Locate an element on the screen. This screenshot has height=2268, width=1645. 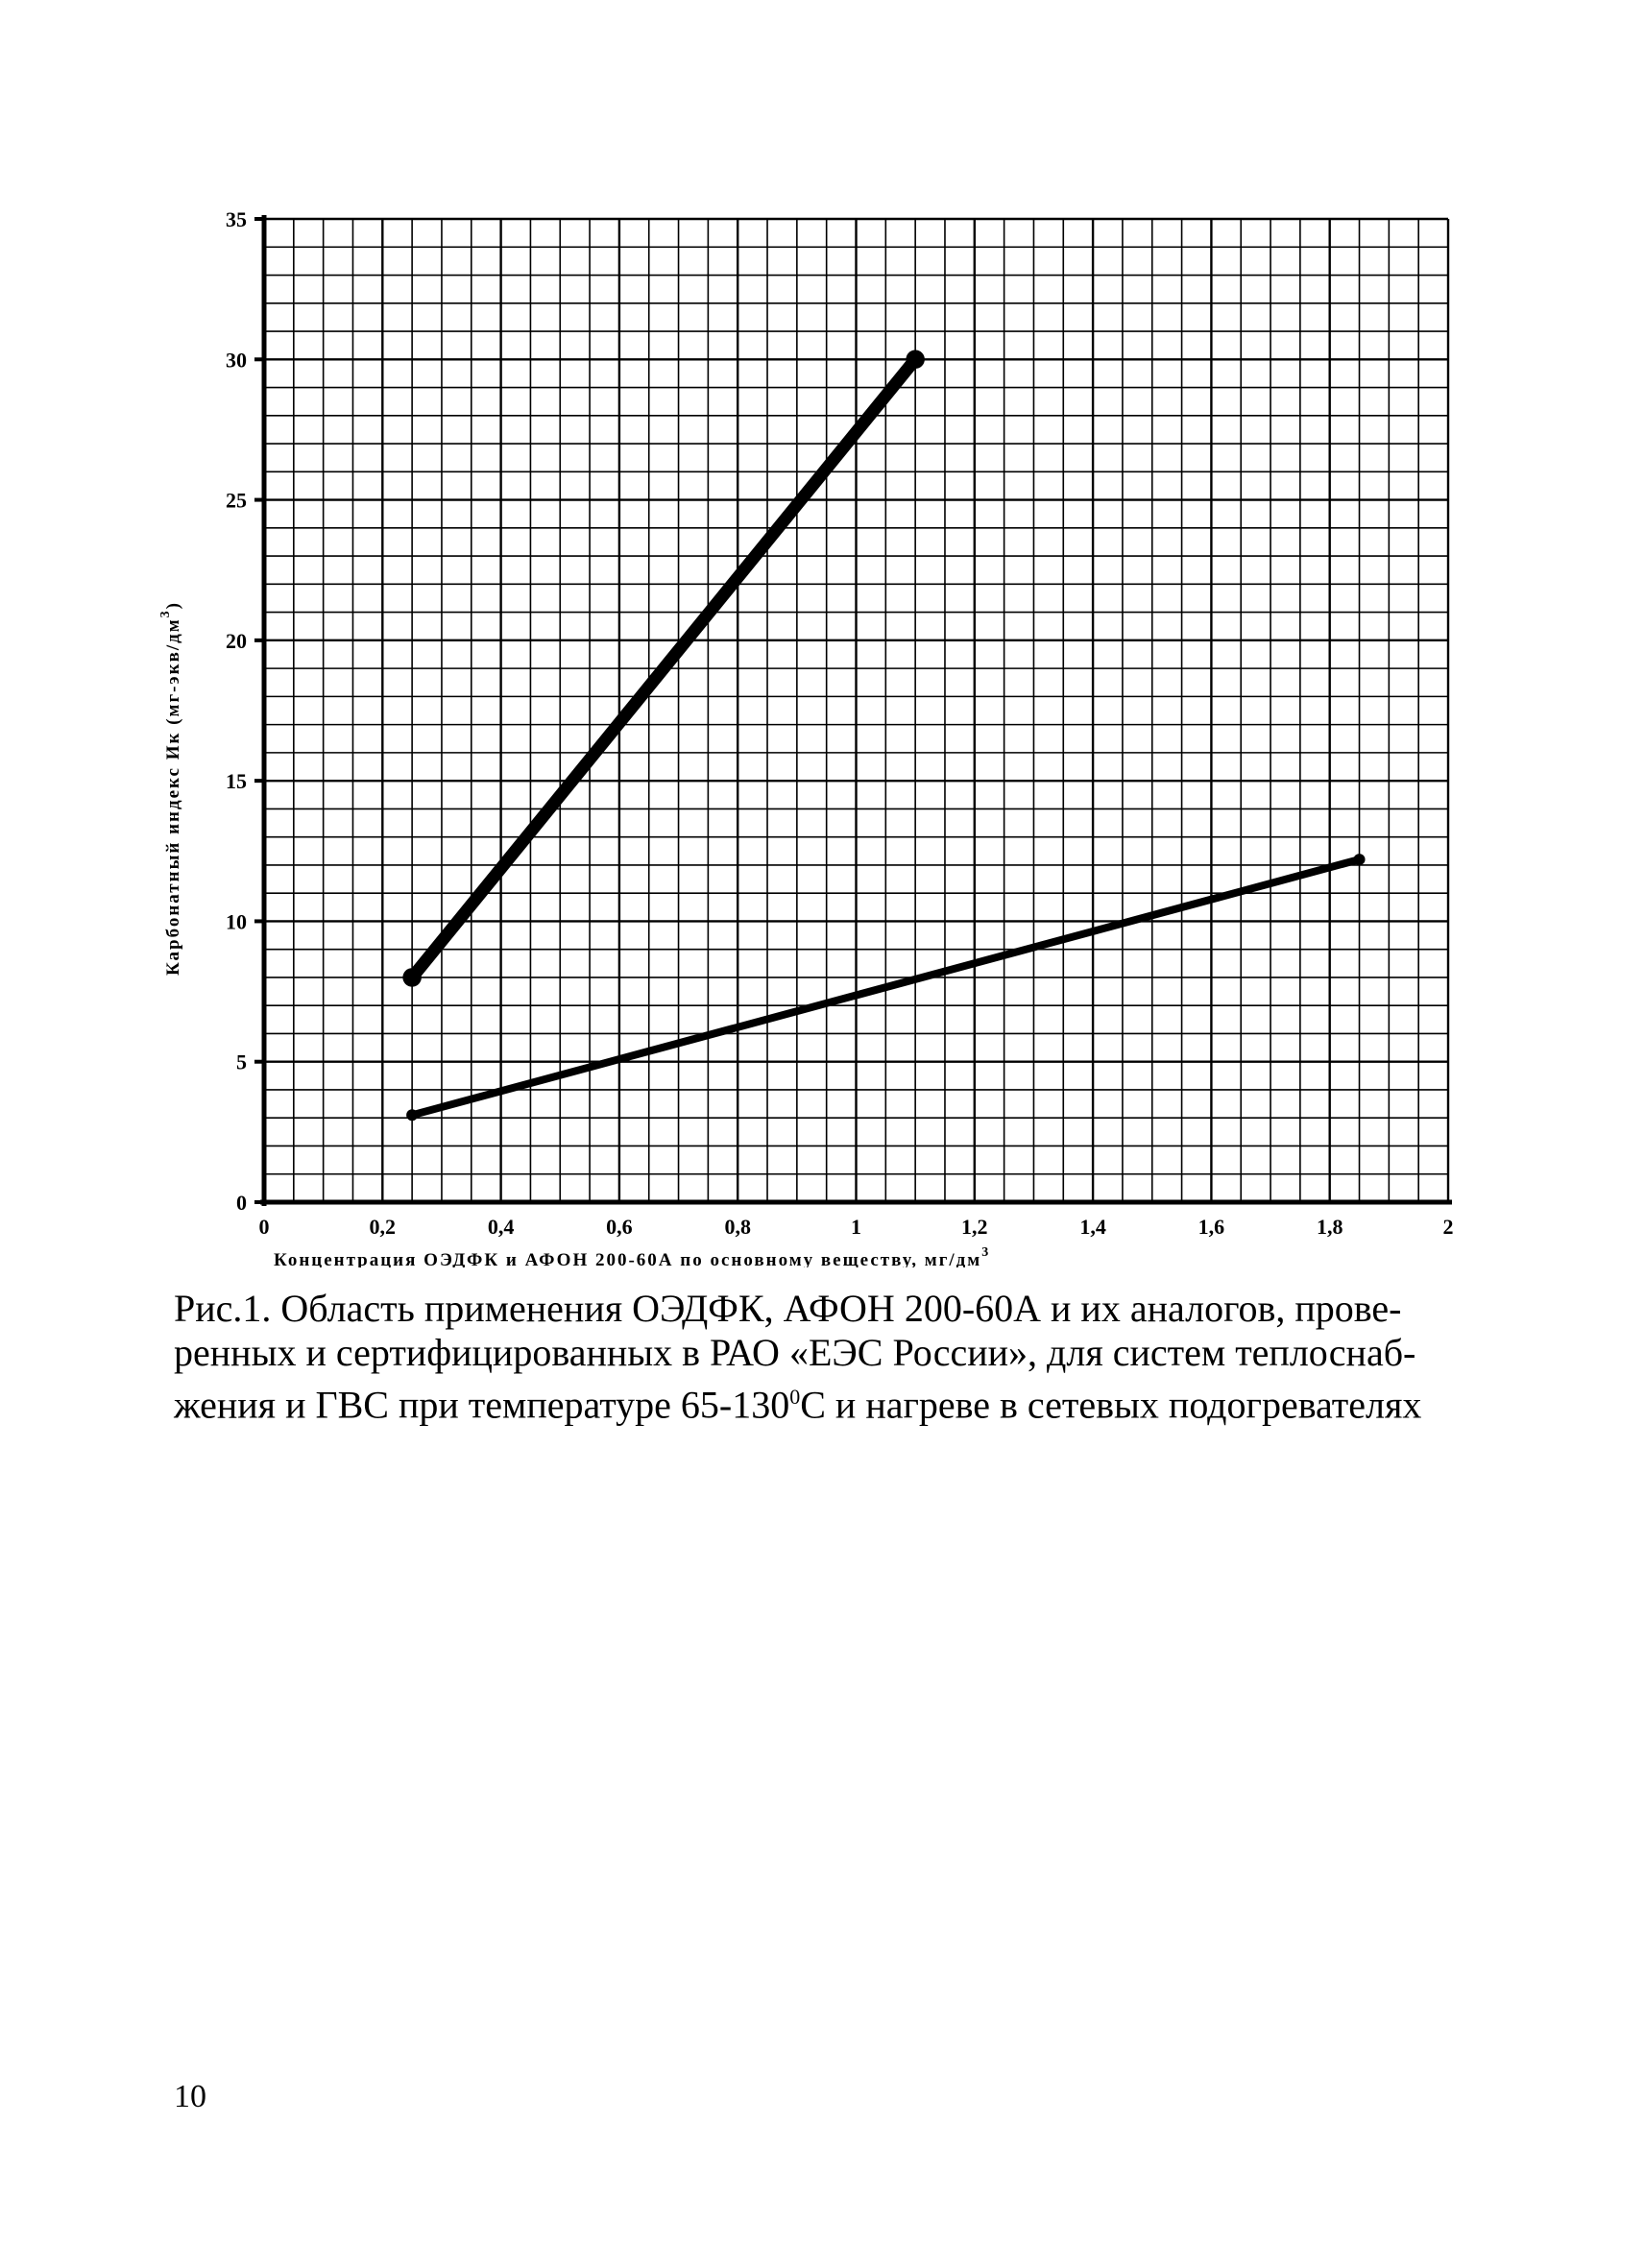
x-tick-label: 0,8 is located at coordinates (738, 1227).